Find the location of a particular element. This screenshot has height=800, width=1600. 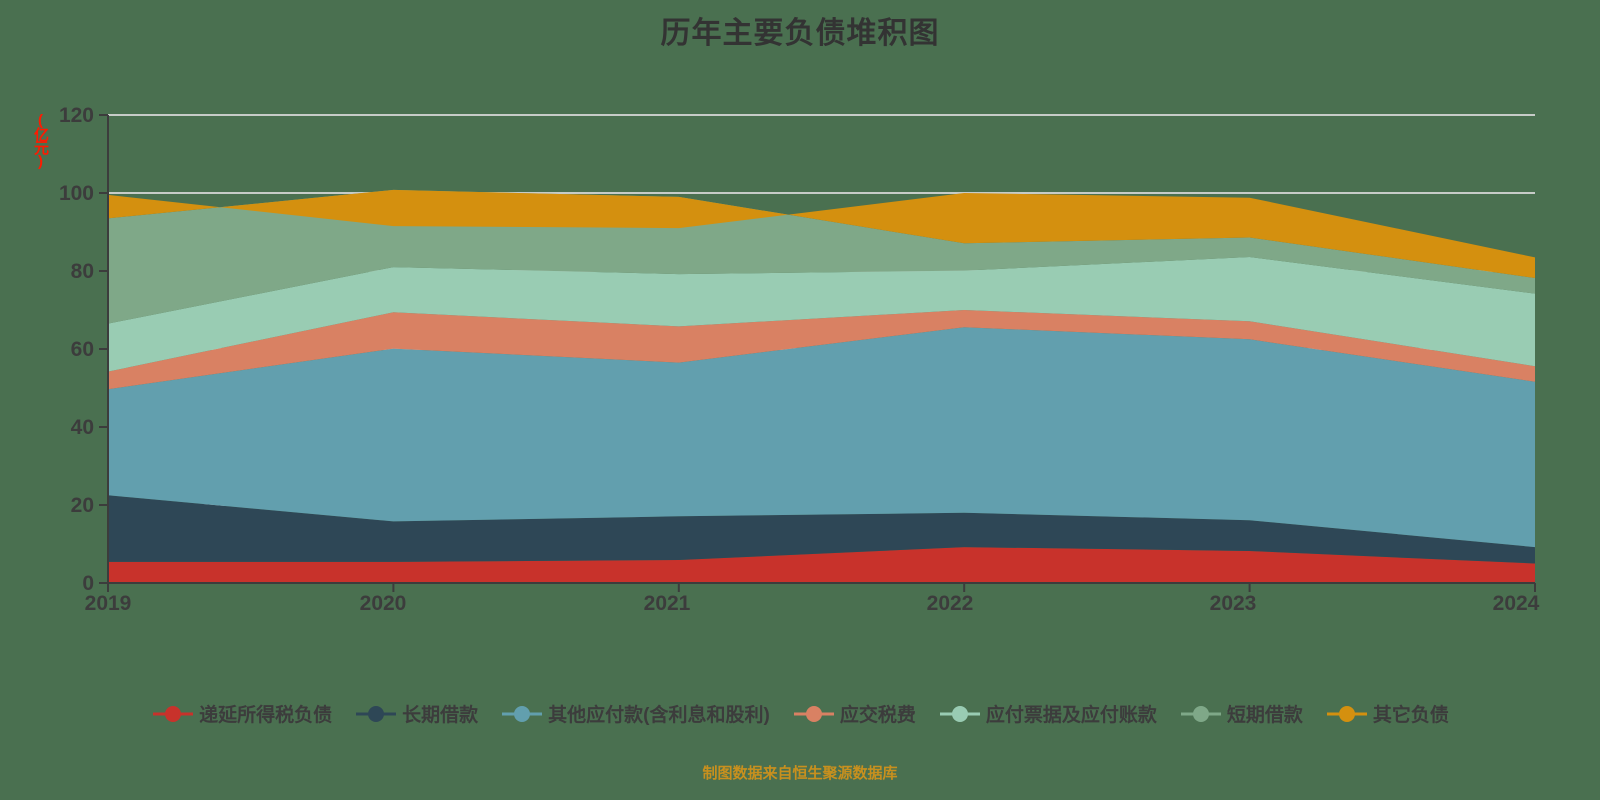

legend-item-3: 其他应付款(含利息和股利) is located at coordinates (635, 713).